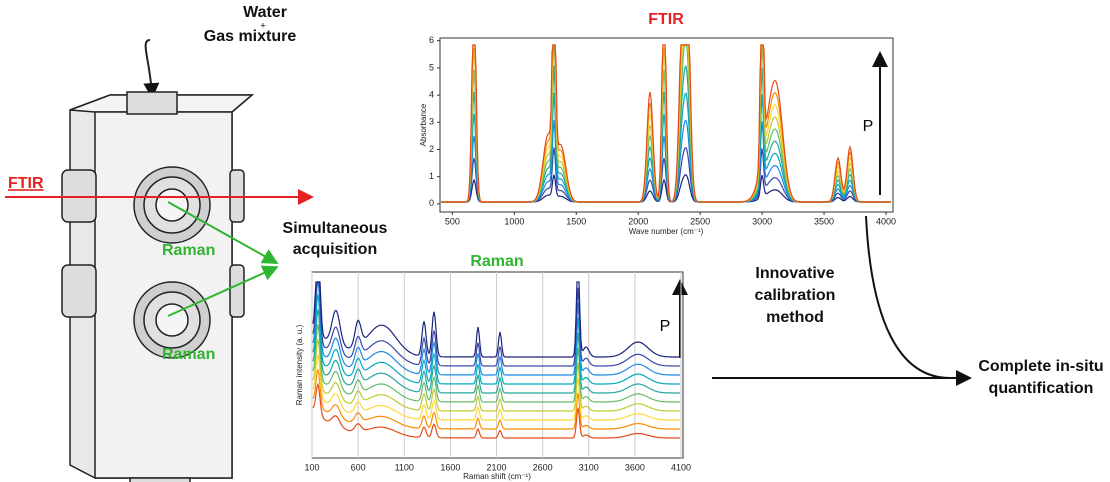  What do you see at coordinates (335, 228) in the screenshot?
I see `acquisition-label: Simultaneous` at bounding box center [335, 228].